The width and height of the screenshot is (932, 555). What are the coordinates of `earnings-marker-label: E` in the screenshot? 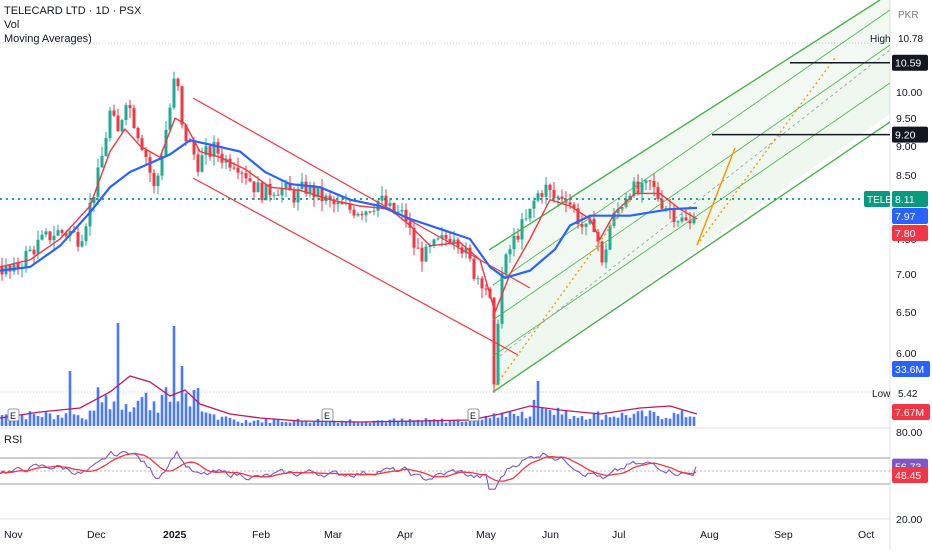 It's located at (13, 416).